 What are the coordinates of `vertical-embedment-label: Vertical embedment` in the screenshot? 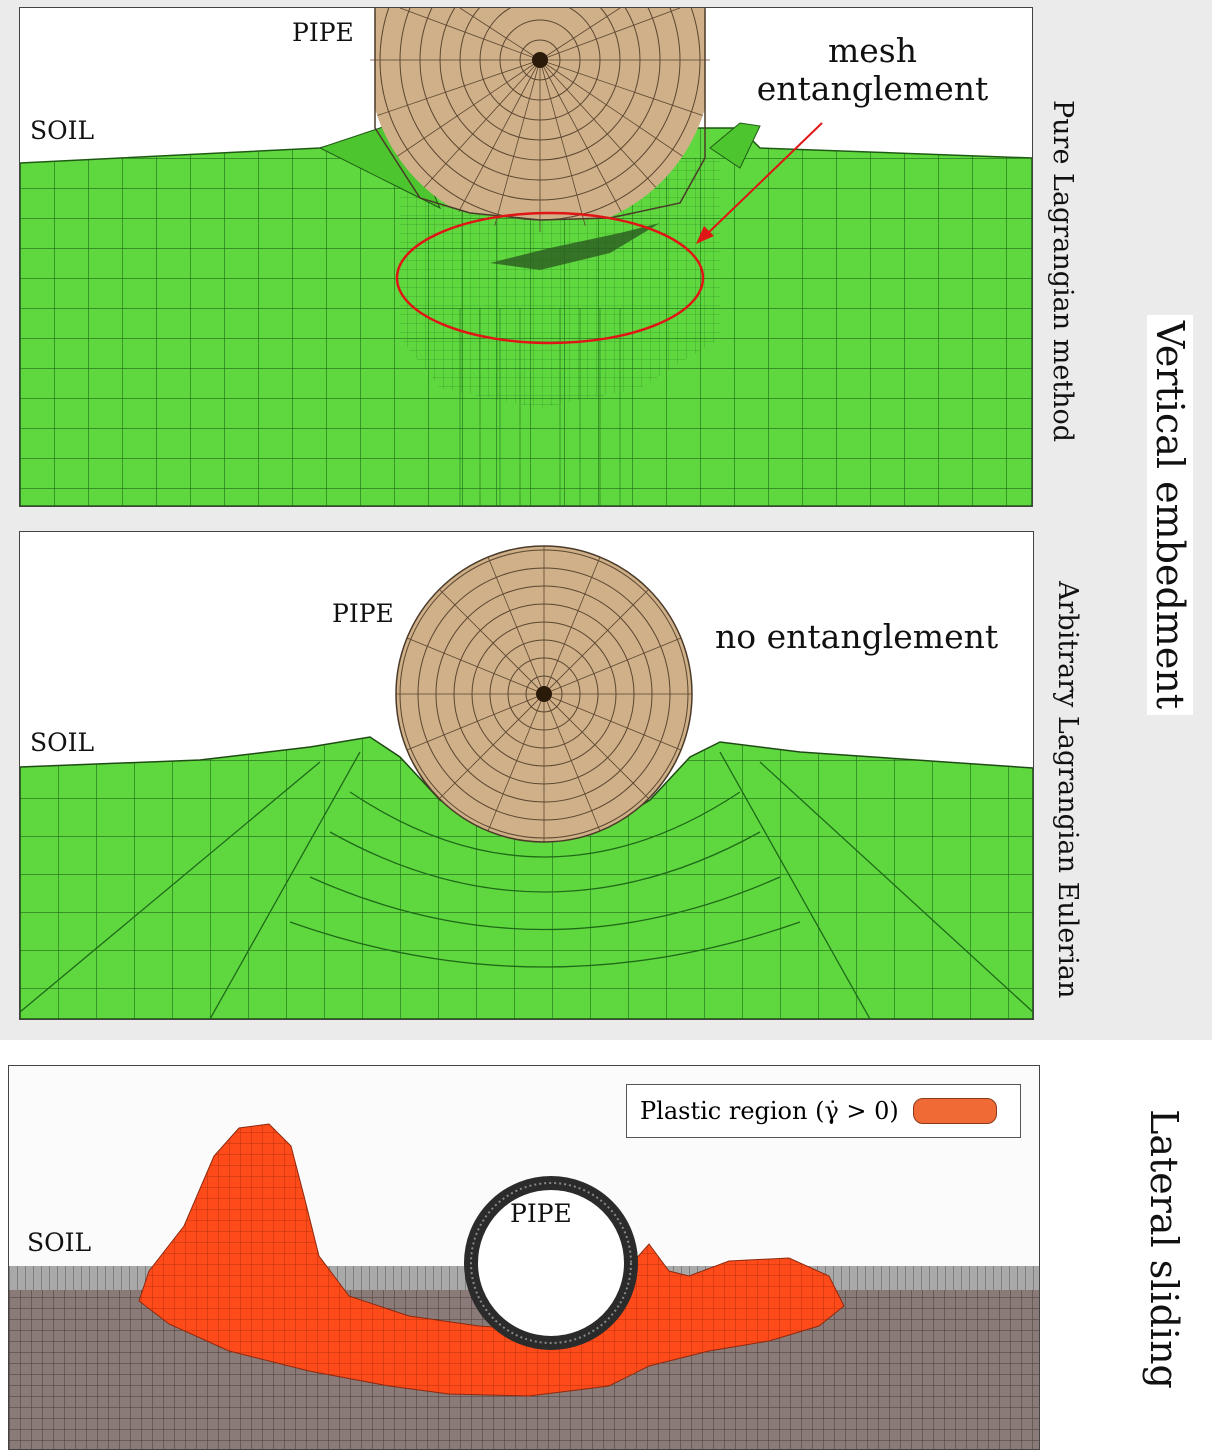 It's located at (1170, 515).